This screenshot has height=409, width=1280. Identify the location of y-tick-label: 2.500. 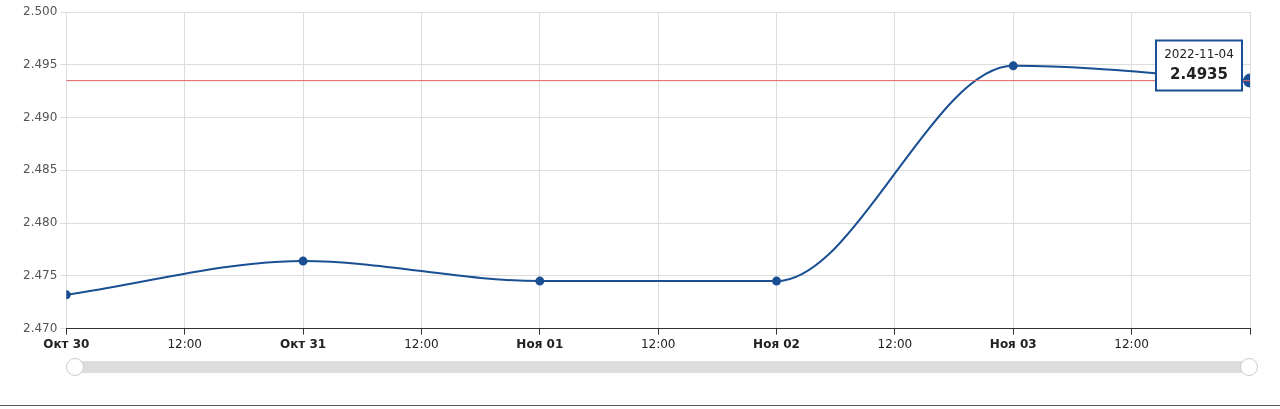
(40, 11).